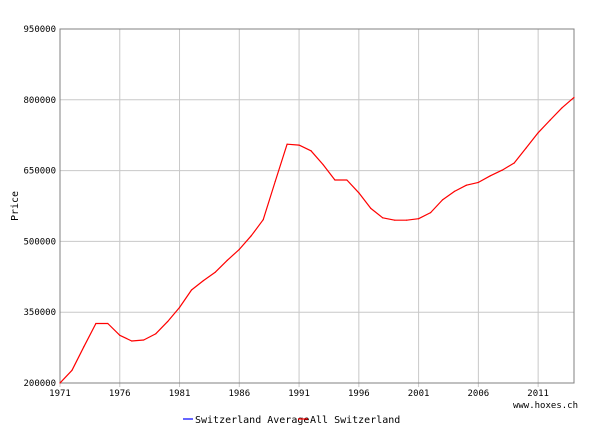 This screenshot has height=443, width=591. What do you see at coordinates (39, 242) in the screenshot?
I see `y-tick-label: 500000` at bounding box center [39, 242].